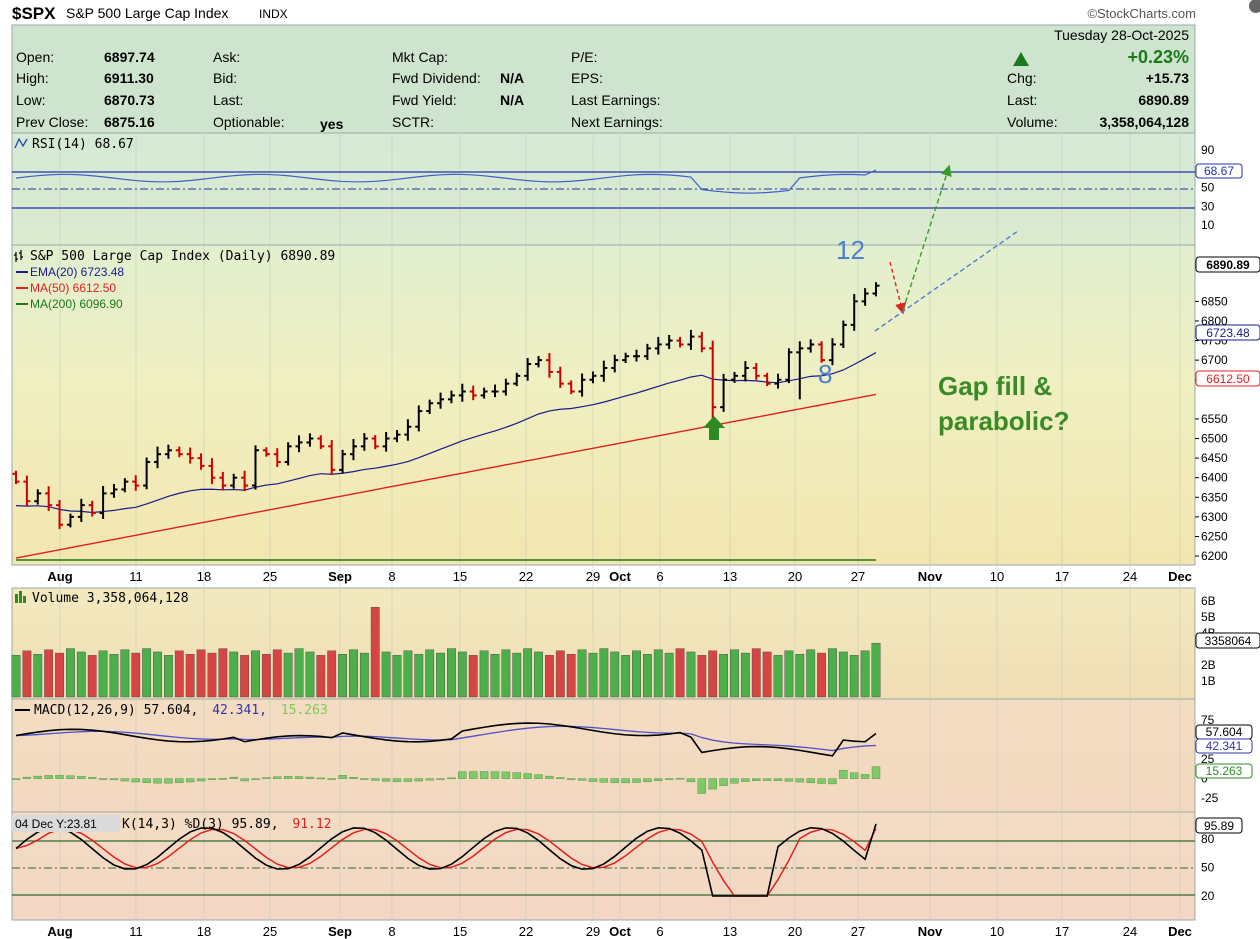 This screenshot has width=1260, height=939. I want to click on stoch-d-line, so click(446, 862).